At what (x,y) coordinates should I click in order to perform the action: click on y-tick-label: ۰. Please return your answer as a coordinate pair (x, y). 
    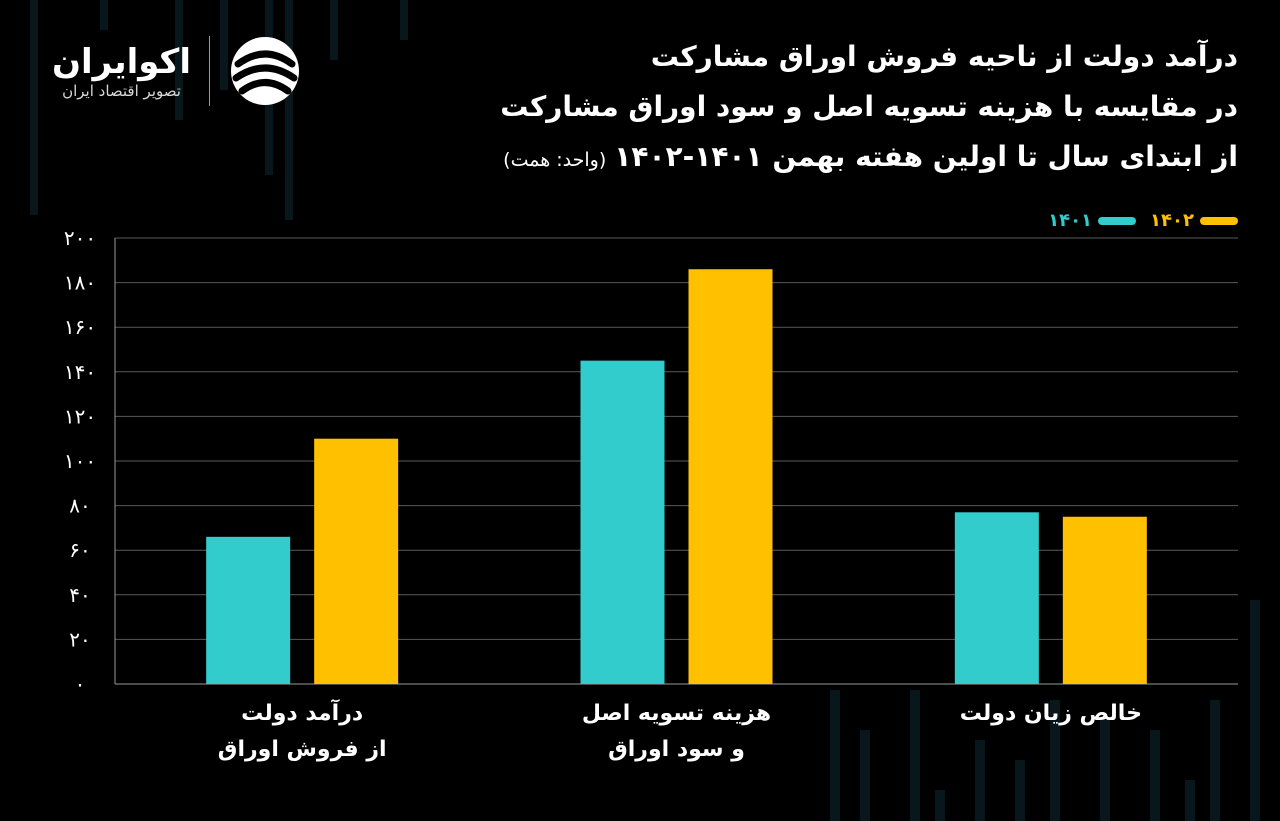
    Looking at the image, I should click on (80, 684).